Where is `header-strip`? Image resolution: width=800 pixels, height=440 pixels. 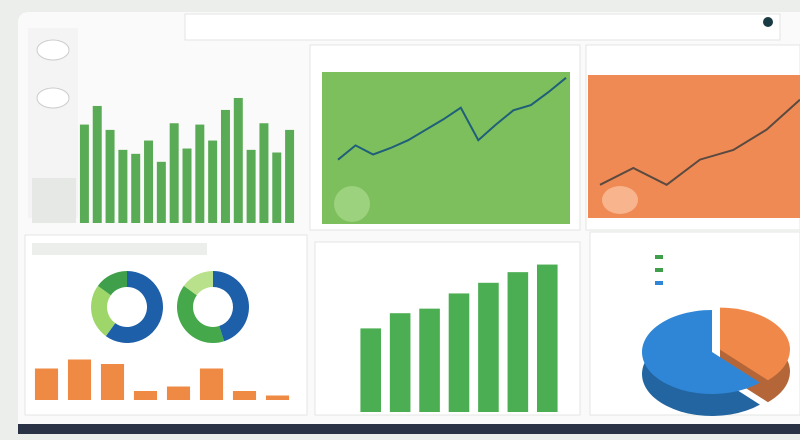 header-strip is located at coordinates (119, 249).